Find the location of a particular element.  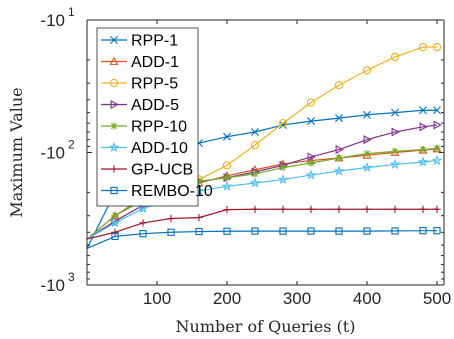

legend-item-rpp-5: RPP-5 is located at coordinates (139, 84).